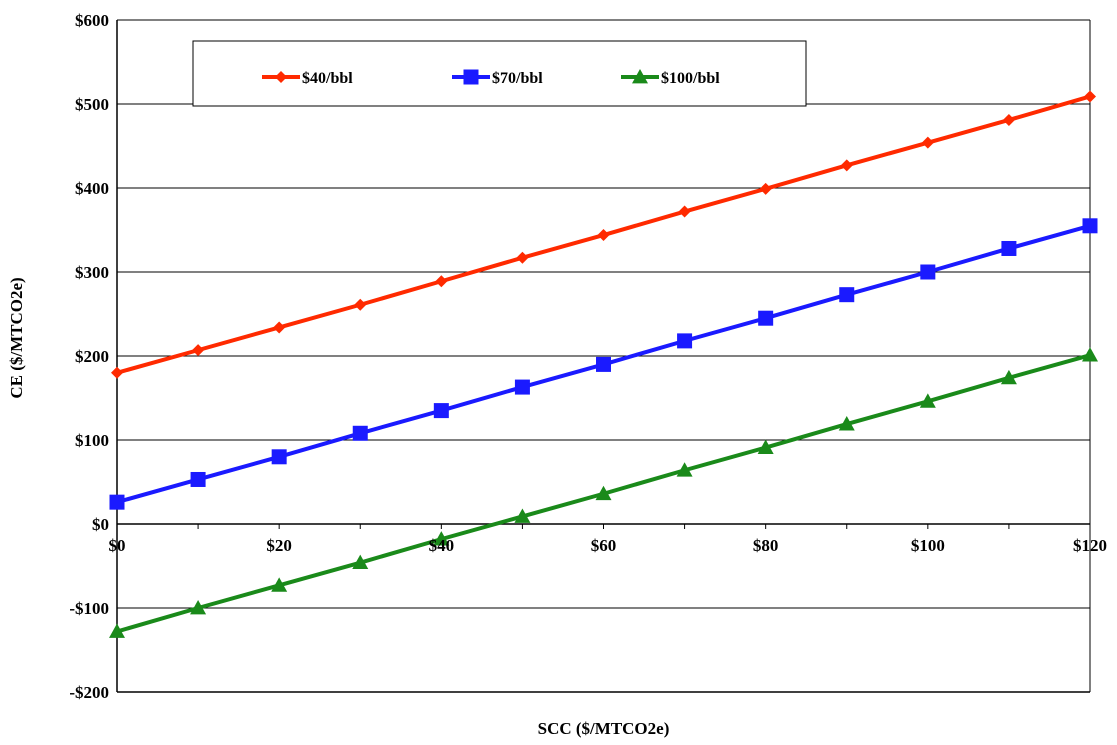  Describe the element at coordinates (117, 545) in the screenshot. I see `x-tick-label: $0` at that location.